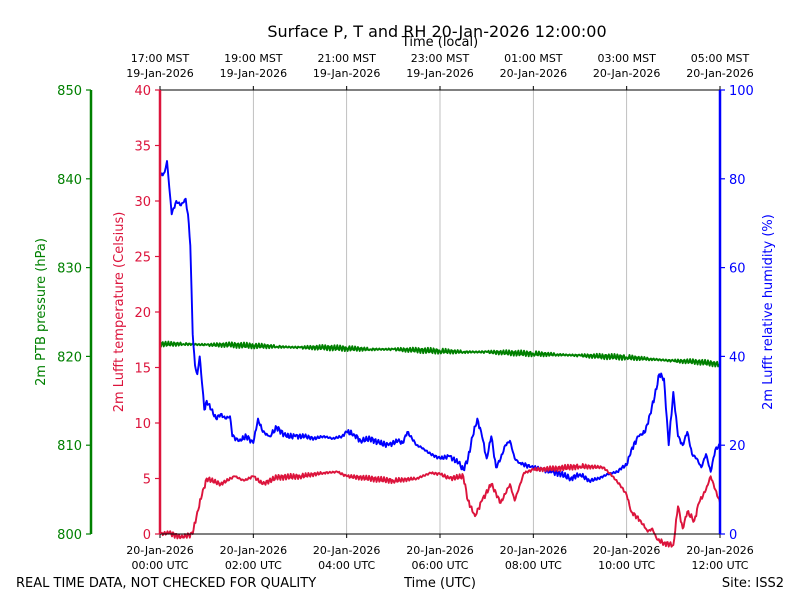  Describe the element at coordinates (737, 269) in the screenshot. I see `humidity-axis-tick-label: 60` at that location.